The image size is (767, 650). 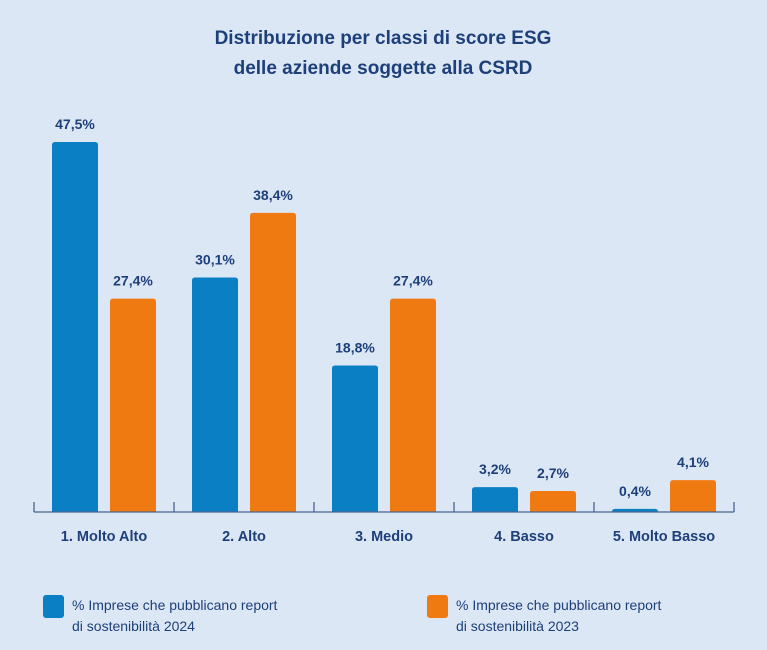 I want to click on chart-title-line-1: Distribuzione per classi di score ESG, so click(x=383, y=38).